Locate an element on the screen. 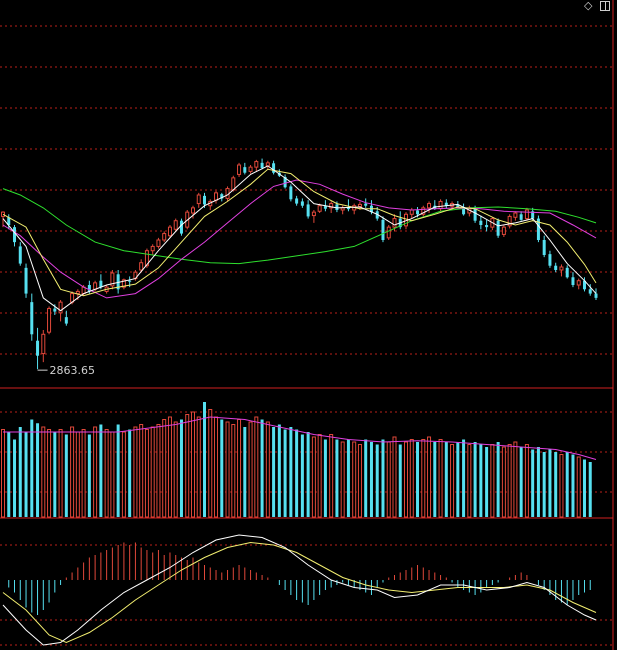 This screenshot has width=617, height=650. volume-ma-line is located at coordinates (300, 438).